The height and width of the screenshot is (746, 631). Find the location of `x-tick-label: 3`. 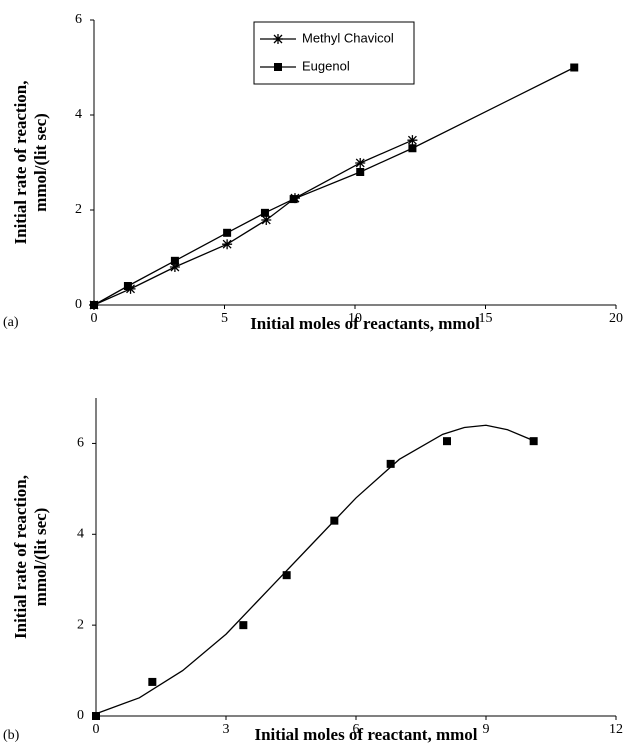

x-tick-label: 3 is located at coordinates (226, 729).